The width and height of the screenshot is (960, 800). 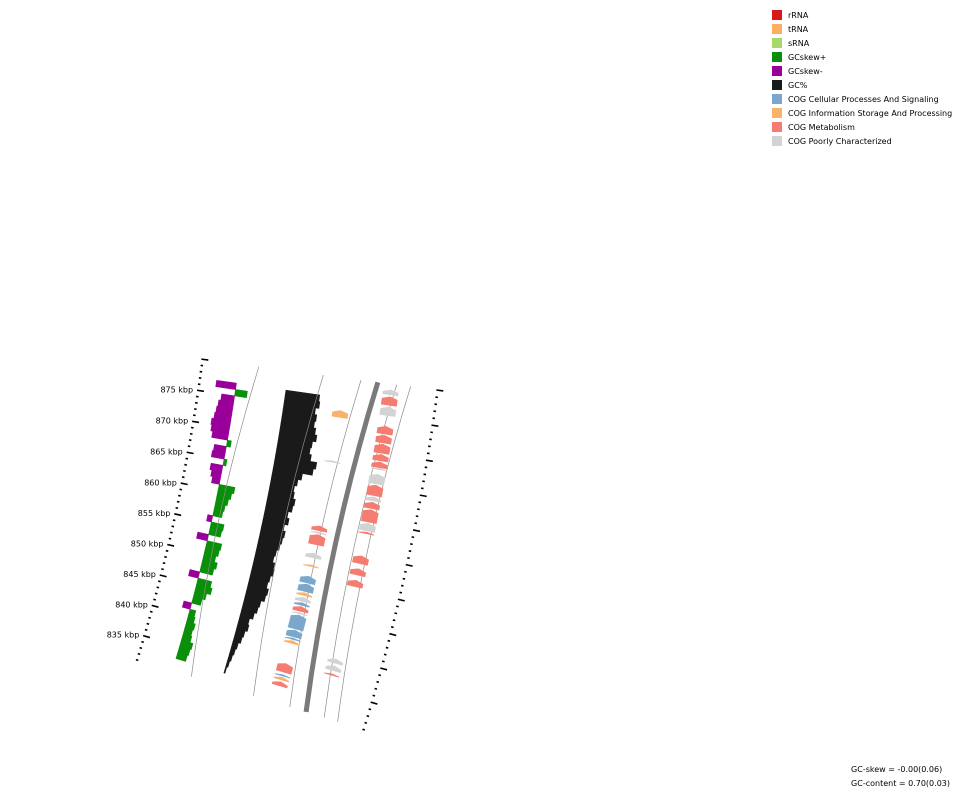 I want to click on legend-item: GC%, so click(x=862, y=85).